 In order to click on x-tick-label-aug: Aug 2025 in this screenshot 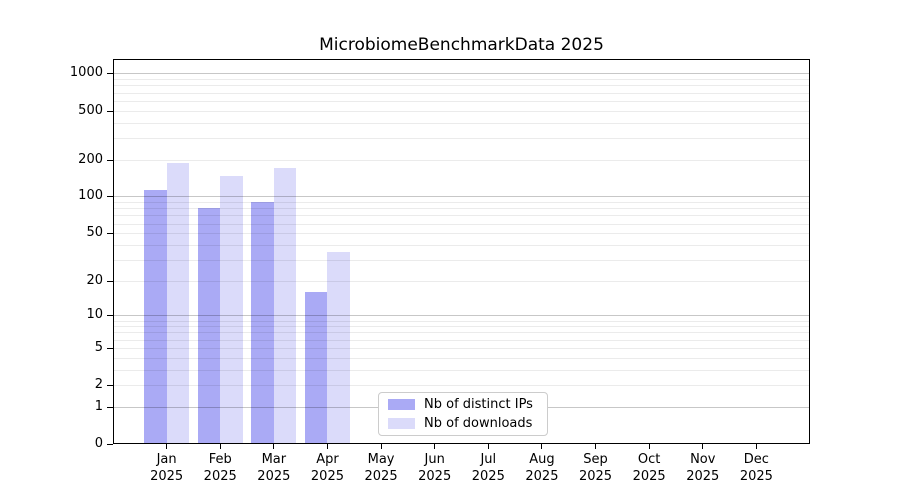, I will do `click(542, 468)`.